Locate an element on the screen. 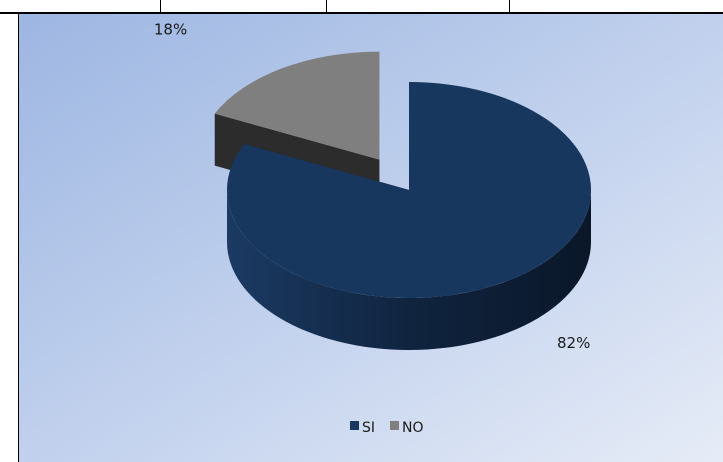  legend-item-no: NO is located at coordinates (407, 428).